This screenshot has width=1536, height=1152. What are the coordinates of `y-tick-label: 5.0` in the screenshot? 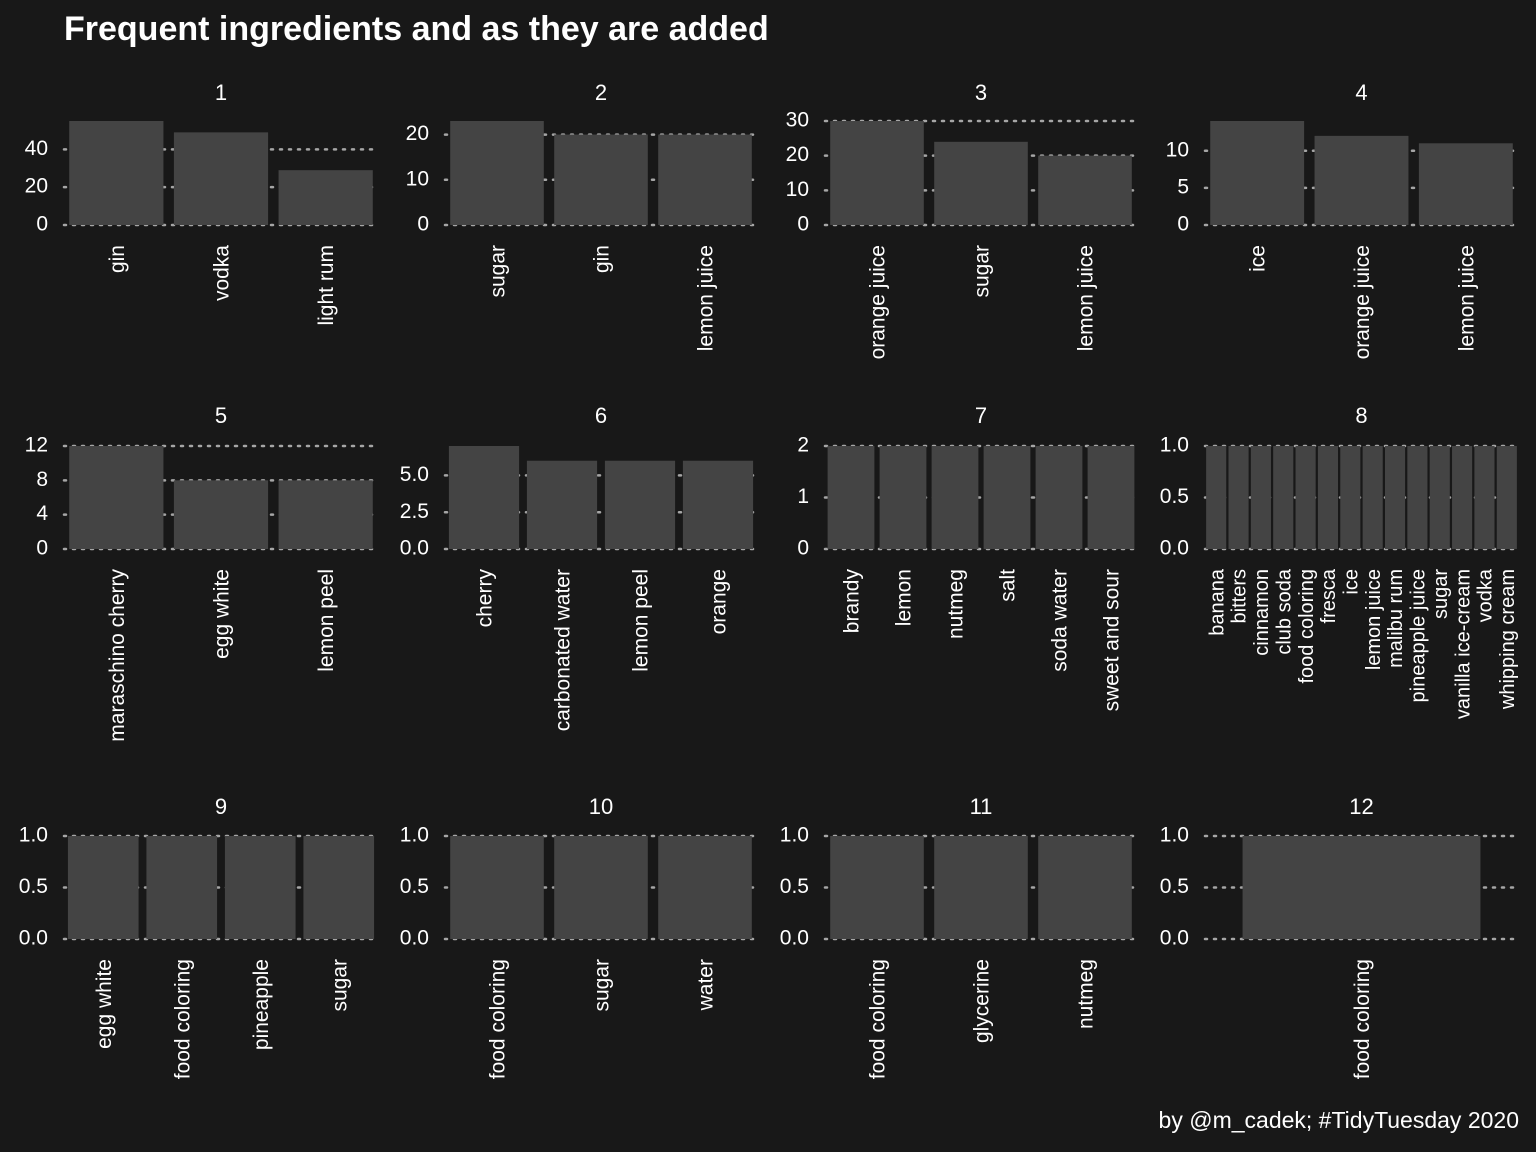 It's located at (414, 474).